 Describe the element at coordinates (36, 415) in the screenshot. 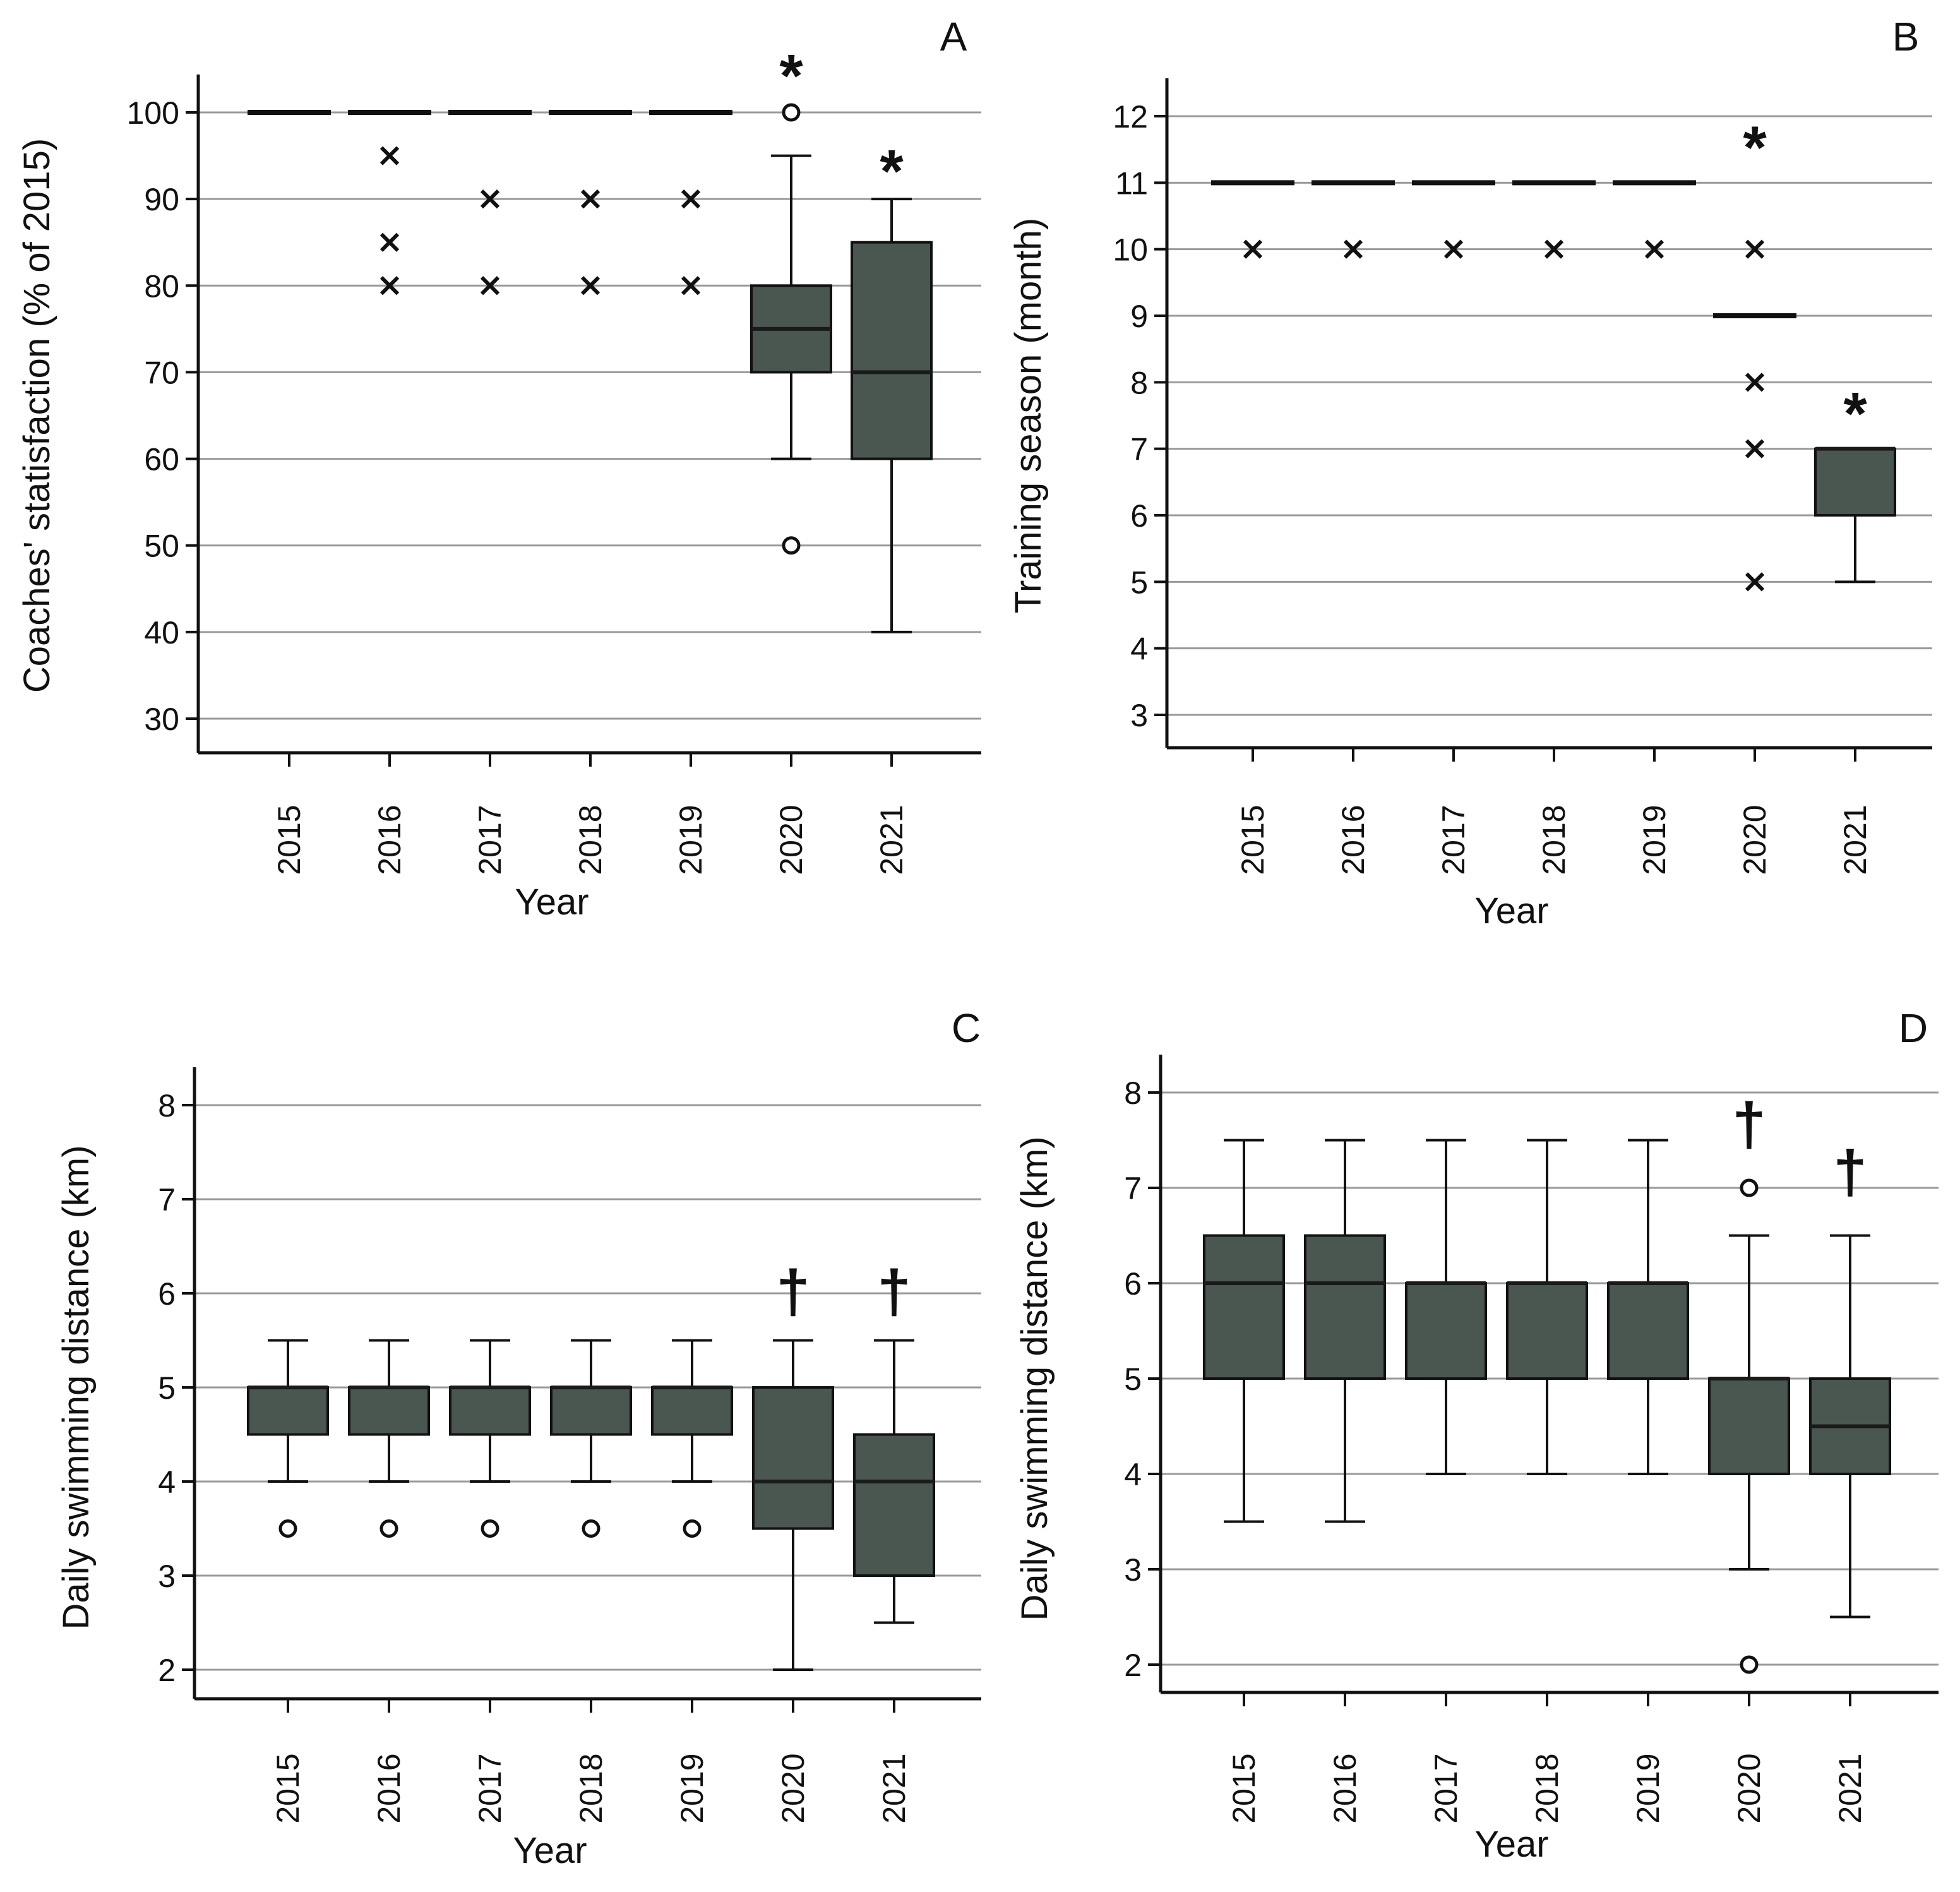

I see `y-axis-title: Coaches' statisfaction (% of 2015)` at that location.